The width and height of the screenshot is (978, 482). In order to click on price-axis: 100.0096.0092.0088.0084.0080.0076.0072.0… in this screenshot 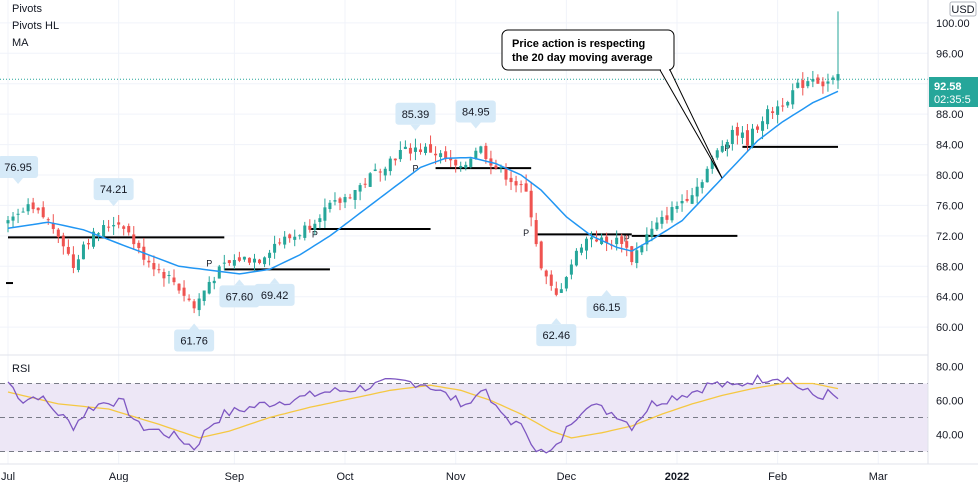, I will do `click(952, 232)`.